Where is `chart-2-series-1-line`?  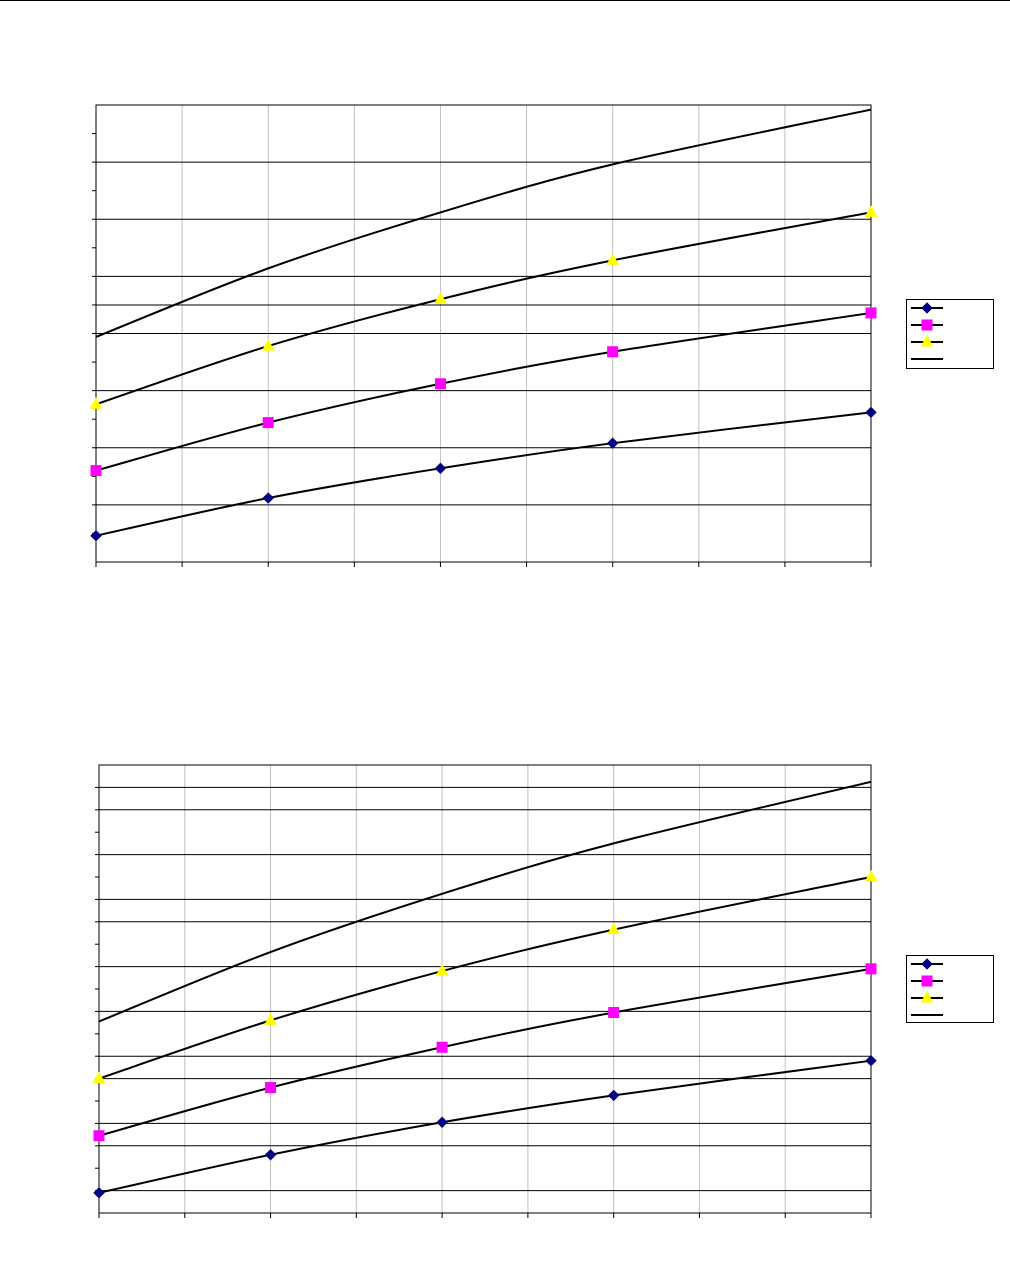
chart-2-series-1-line is located at coordinates (485, 1126).